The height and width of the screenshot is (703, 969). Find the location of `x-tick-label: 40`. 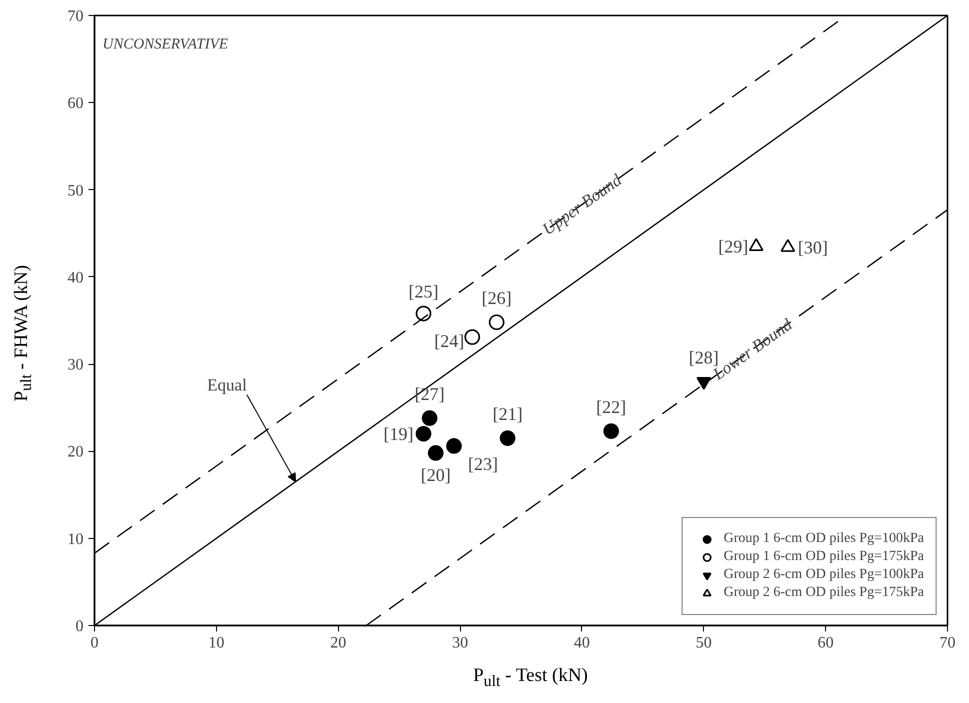

x-tick-label: 40 is located at coordinates (582, 643).